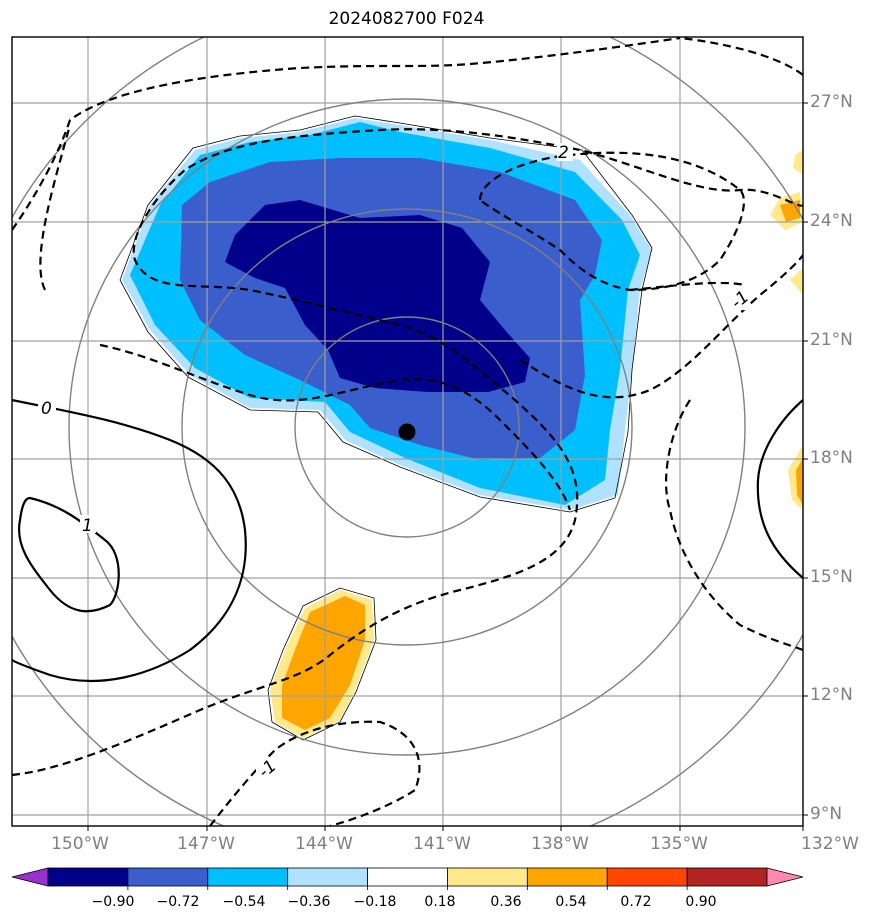 This screenshot has width=873, height=924. What do you see at coordinates (113, 902) in the screenshot?
I see `colorbar-tick-label: −0.90` at bounding box center [113, 902].